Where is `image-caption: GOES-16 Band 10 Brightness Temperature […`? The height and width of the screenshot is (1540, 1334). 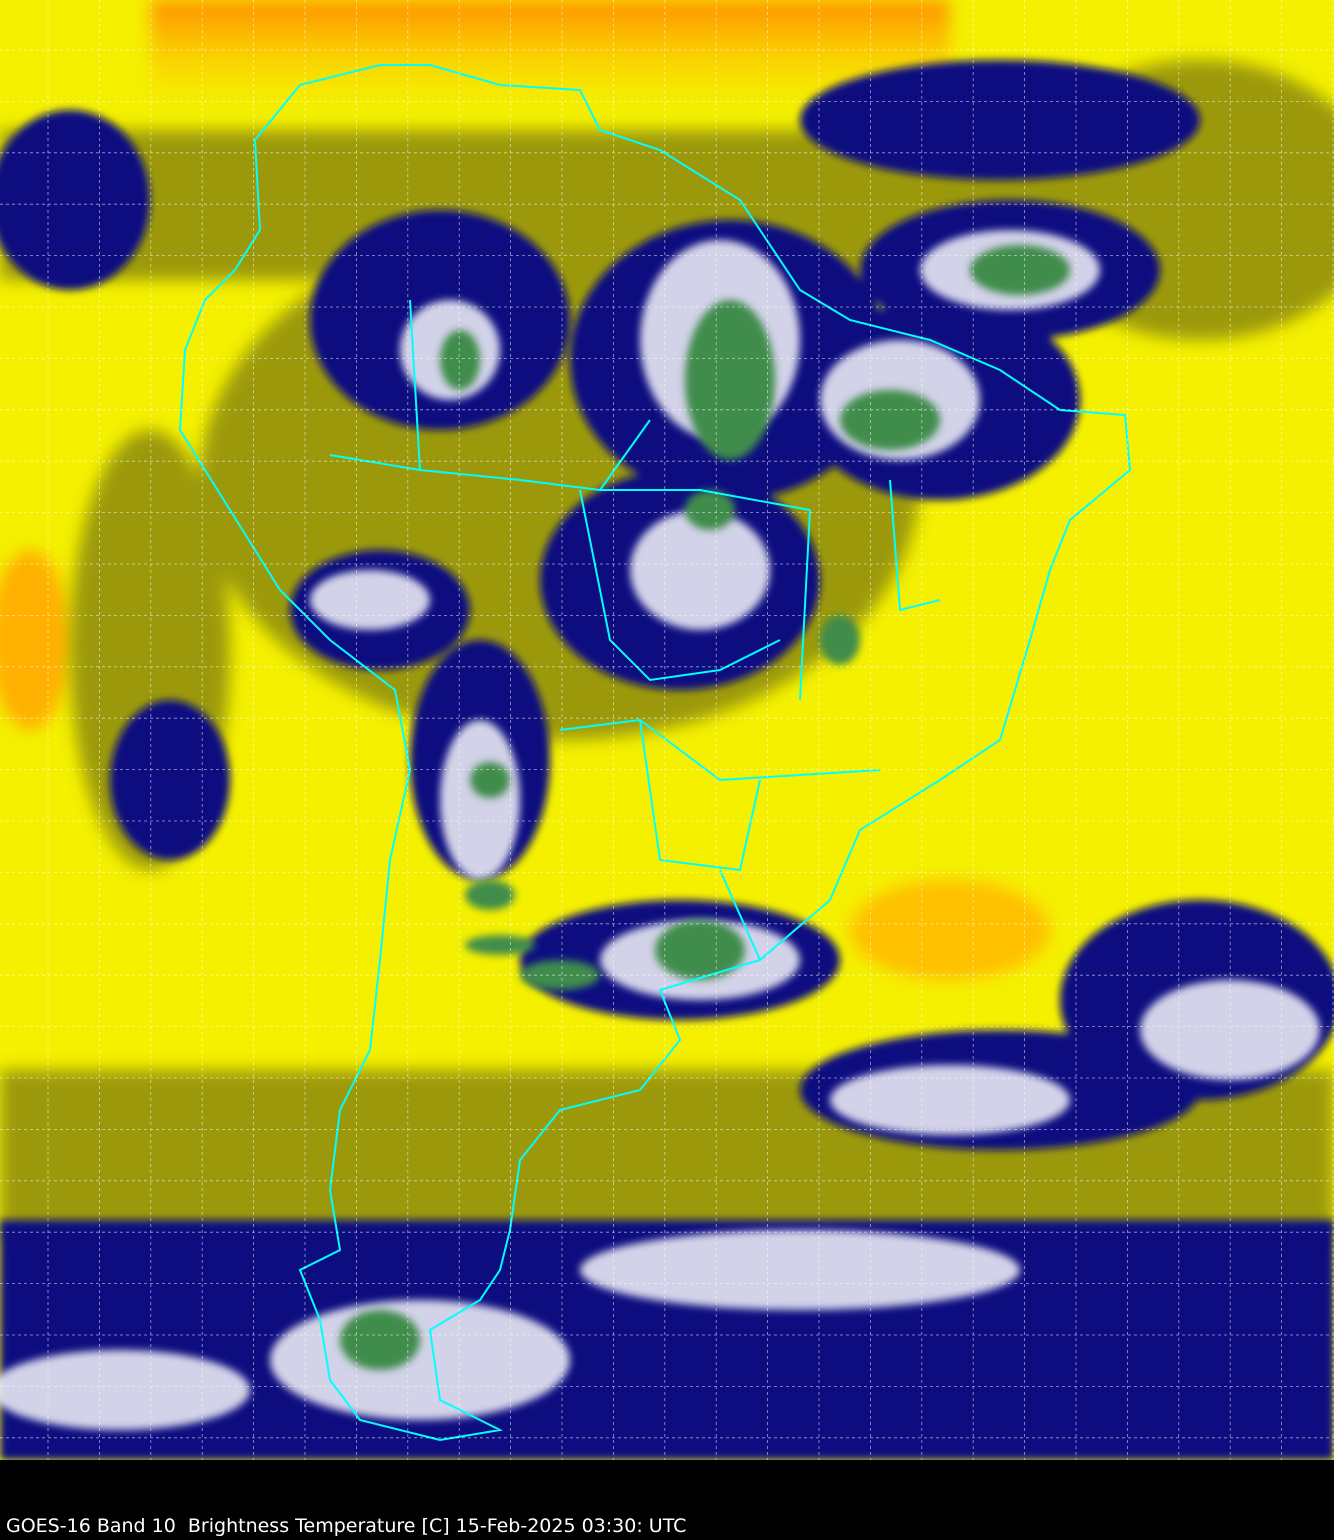
image-caption: GOES-16 Band 10 Brightness Temperature [… is located at coordinates (346, 1526).